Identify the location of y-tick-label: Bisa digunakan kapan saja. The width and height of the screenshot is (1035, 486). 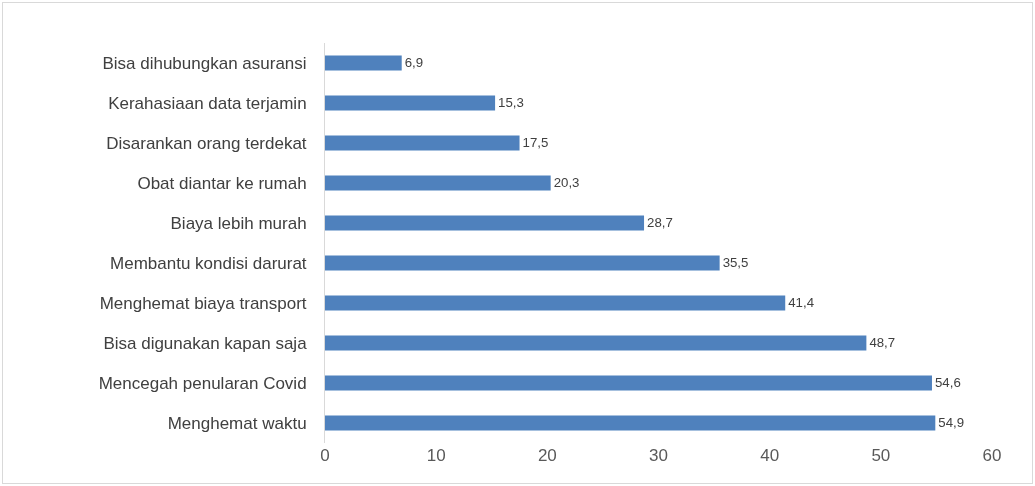
(205, 343).